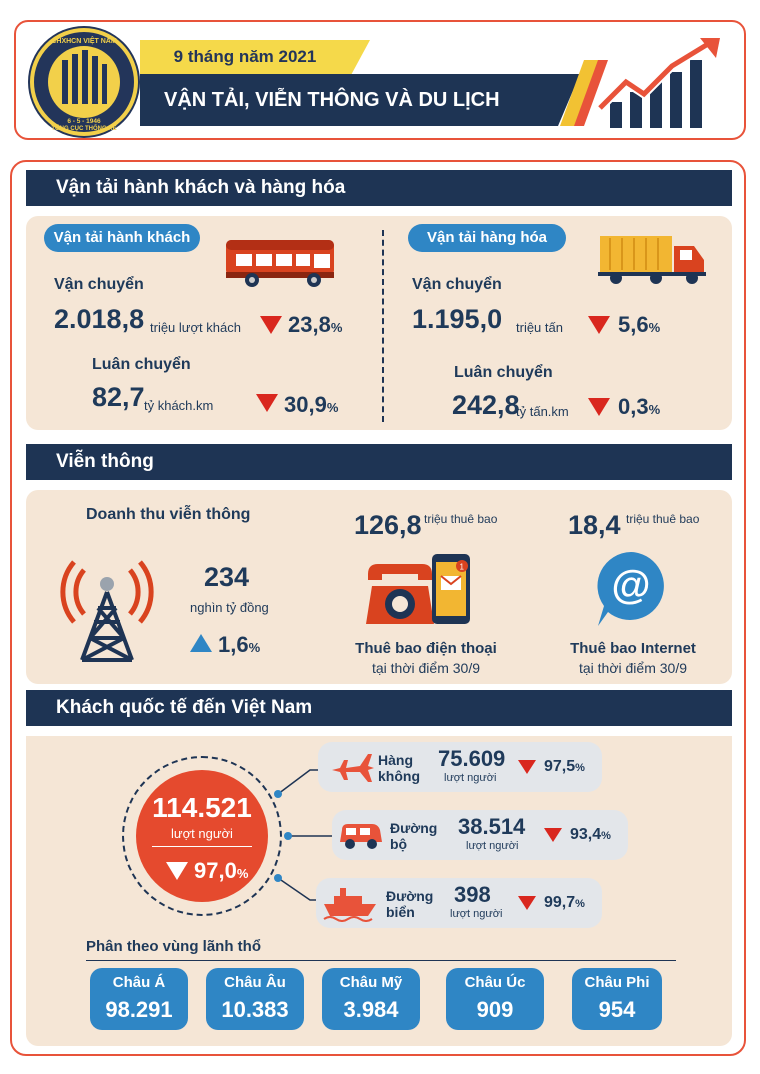 Image resolution: width=760 pixels, height=1074 pixels. What do you see at coordinates (379, 188) in the screenshot?
I see `section-header-transport: Vận tải hành khách và hàng hóa` at bounding box center [379, 188].